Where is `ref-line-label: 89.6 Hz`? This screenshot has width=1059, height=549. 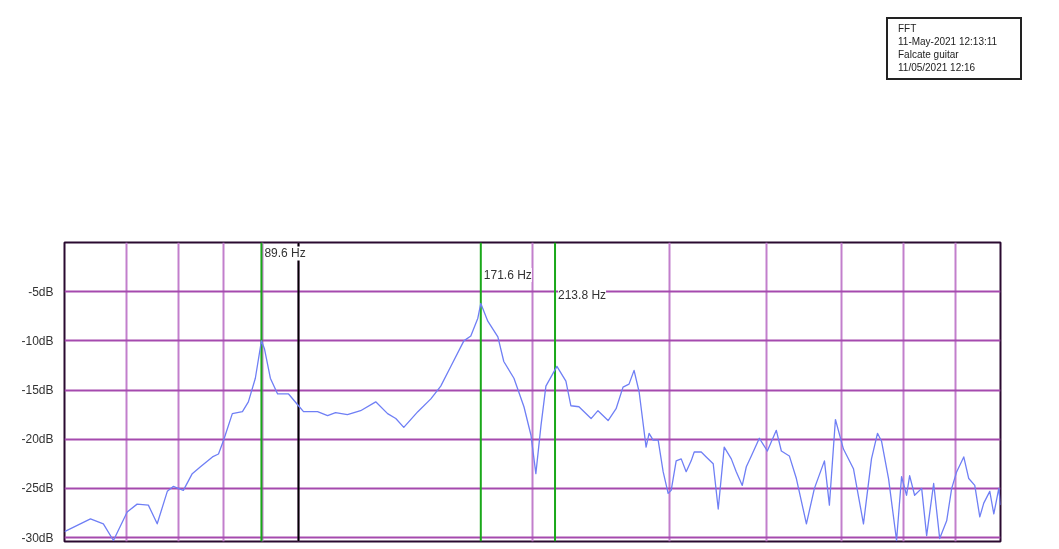 ref-line-label: 89.6 Hz is located at coordinates (285, 253).